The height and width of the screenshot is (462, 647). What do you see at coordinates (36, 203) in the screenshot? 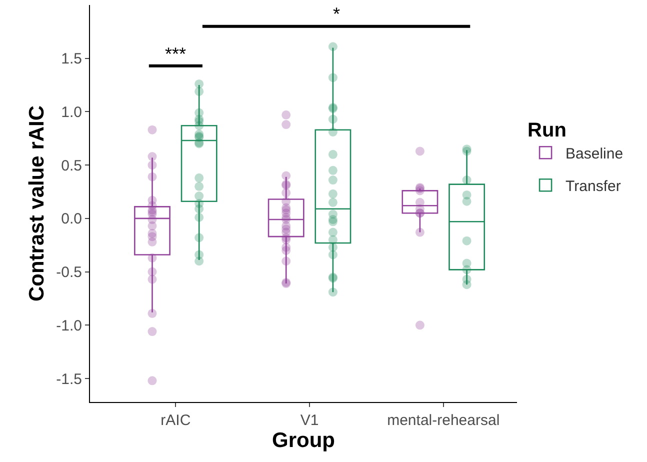
I see `y-axis-title: Contrast value rAIC` at bounding box center [36, 203].